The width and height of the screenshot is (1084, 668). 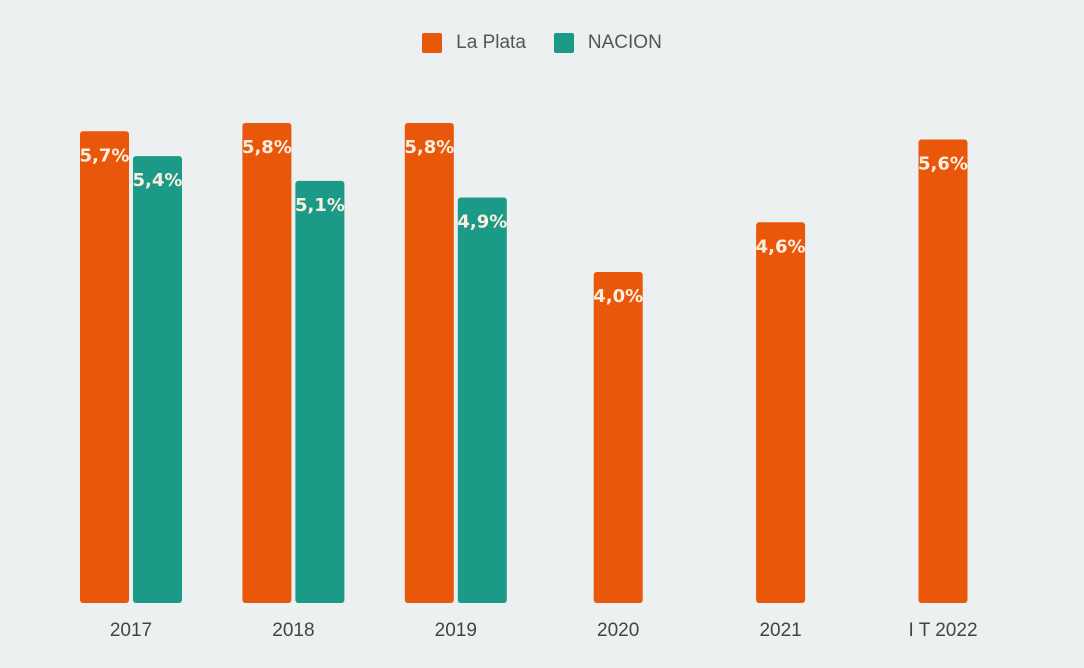 What do you see at coordinates (320, 205) in the screenshot?
I see `data-label-nacion-2018: 5,1%` at bounding box center [320, 205].